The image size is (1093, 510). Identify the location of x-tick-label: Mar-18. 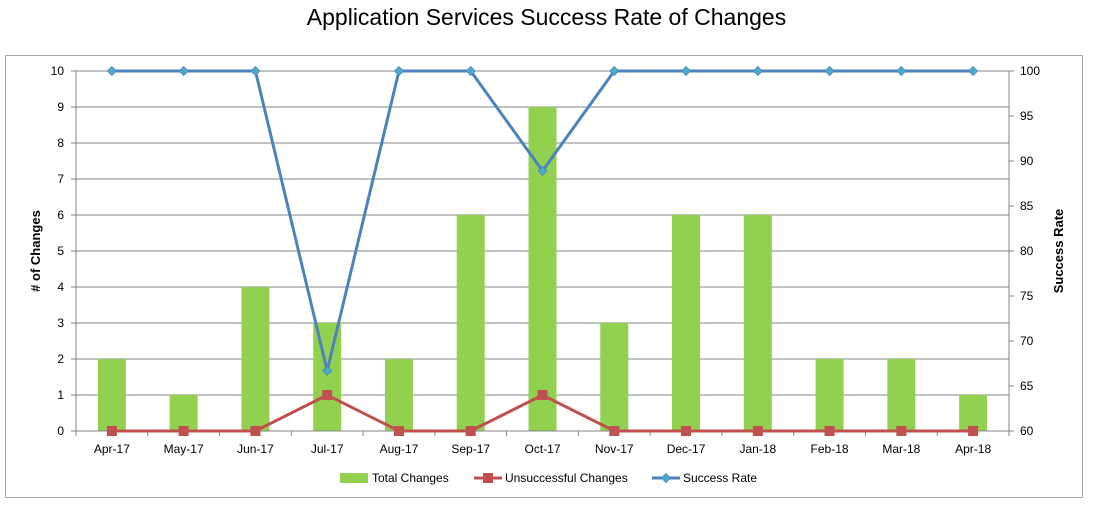
(901, 449).